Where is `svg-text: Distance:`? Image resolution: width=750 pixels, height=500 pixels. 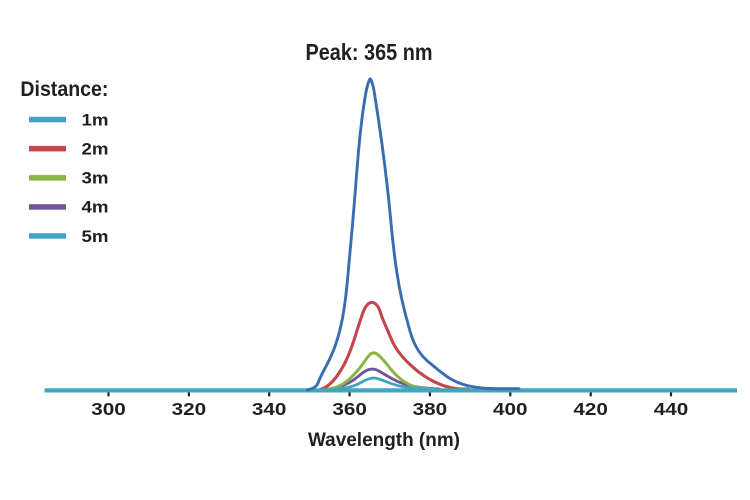
svg-text: Distance: is located at coordinates (64, 89).